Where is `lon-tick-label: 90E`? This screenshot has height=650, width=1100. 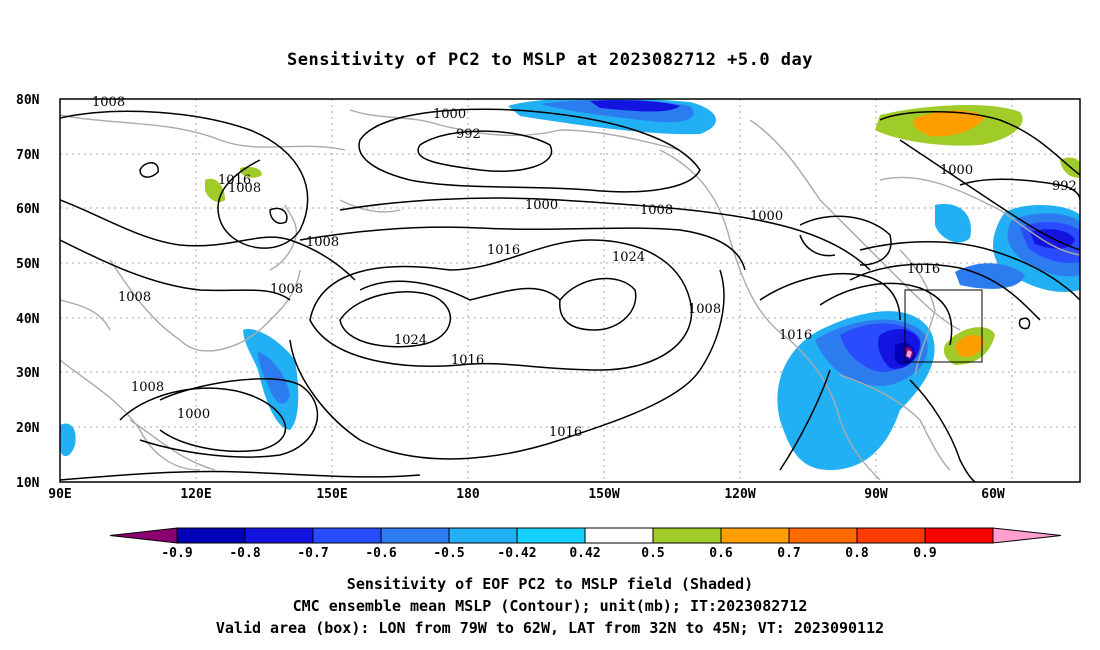 lon-tick-label: 90E is located at coordinates (59, 494).